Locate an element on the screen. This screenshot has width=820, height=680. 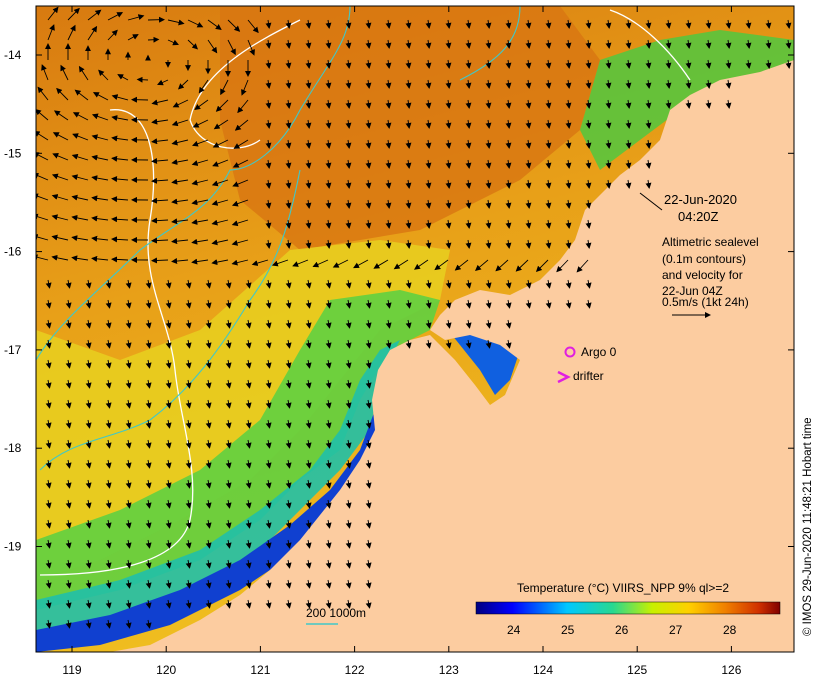
credit-text: © IMOS 29-Jun-2020 11:48:21 Hobart time is located at coordinates (808, 526).